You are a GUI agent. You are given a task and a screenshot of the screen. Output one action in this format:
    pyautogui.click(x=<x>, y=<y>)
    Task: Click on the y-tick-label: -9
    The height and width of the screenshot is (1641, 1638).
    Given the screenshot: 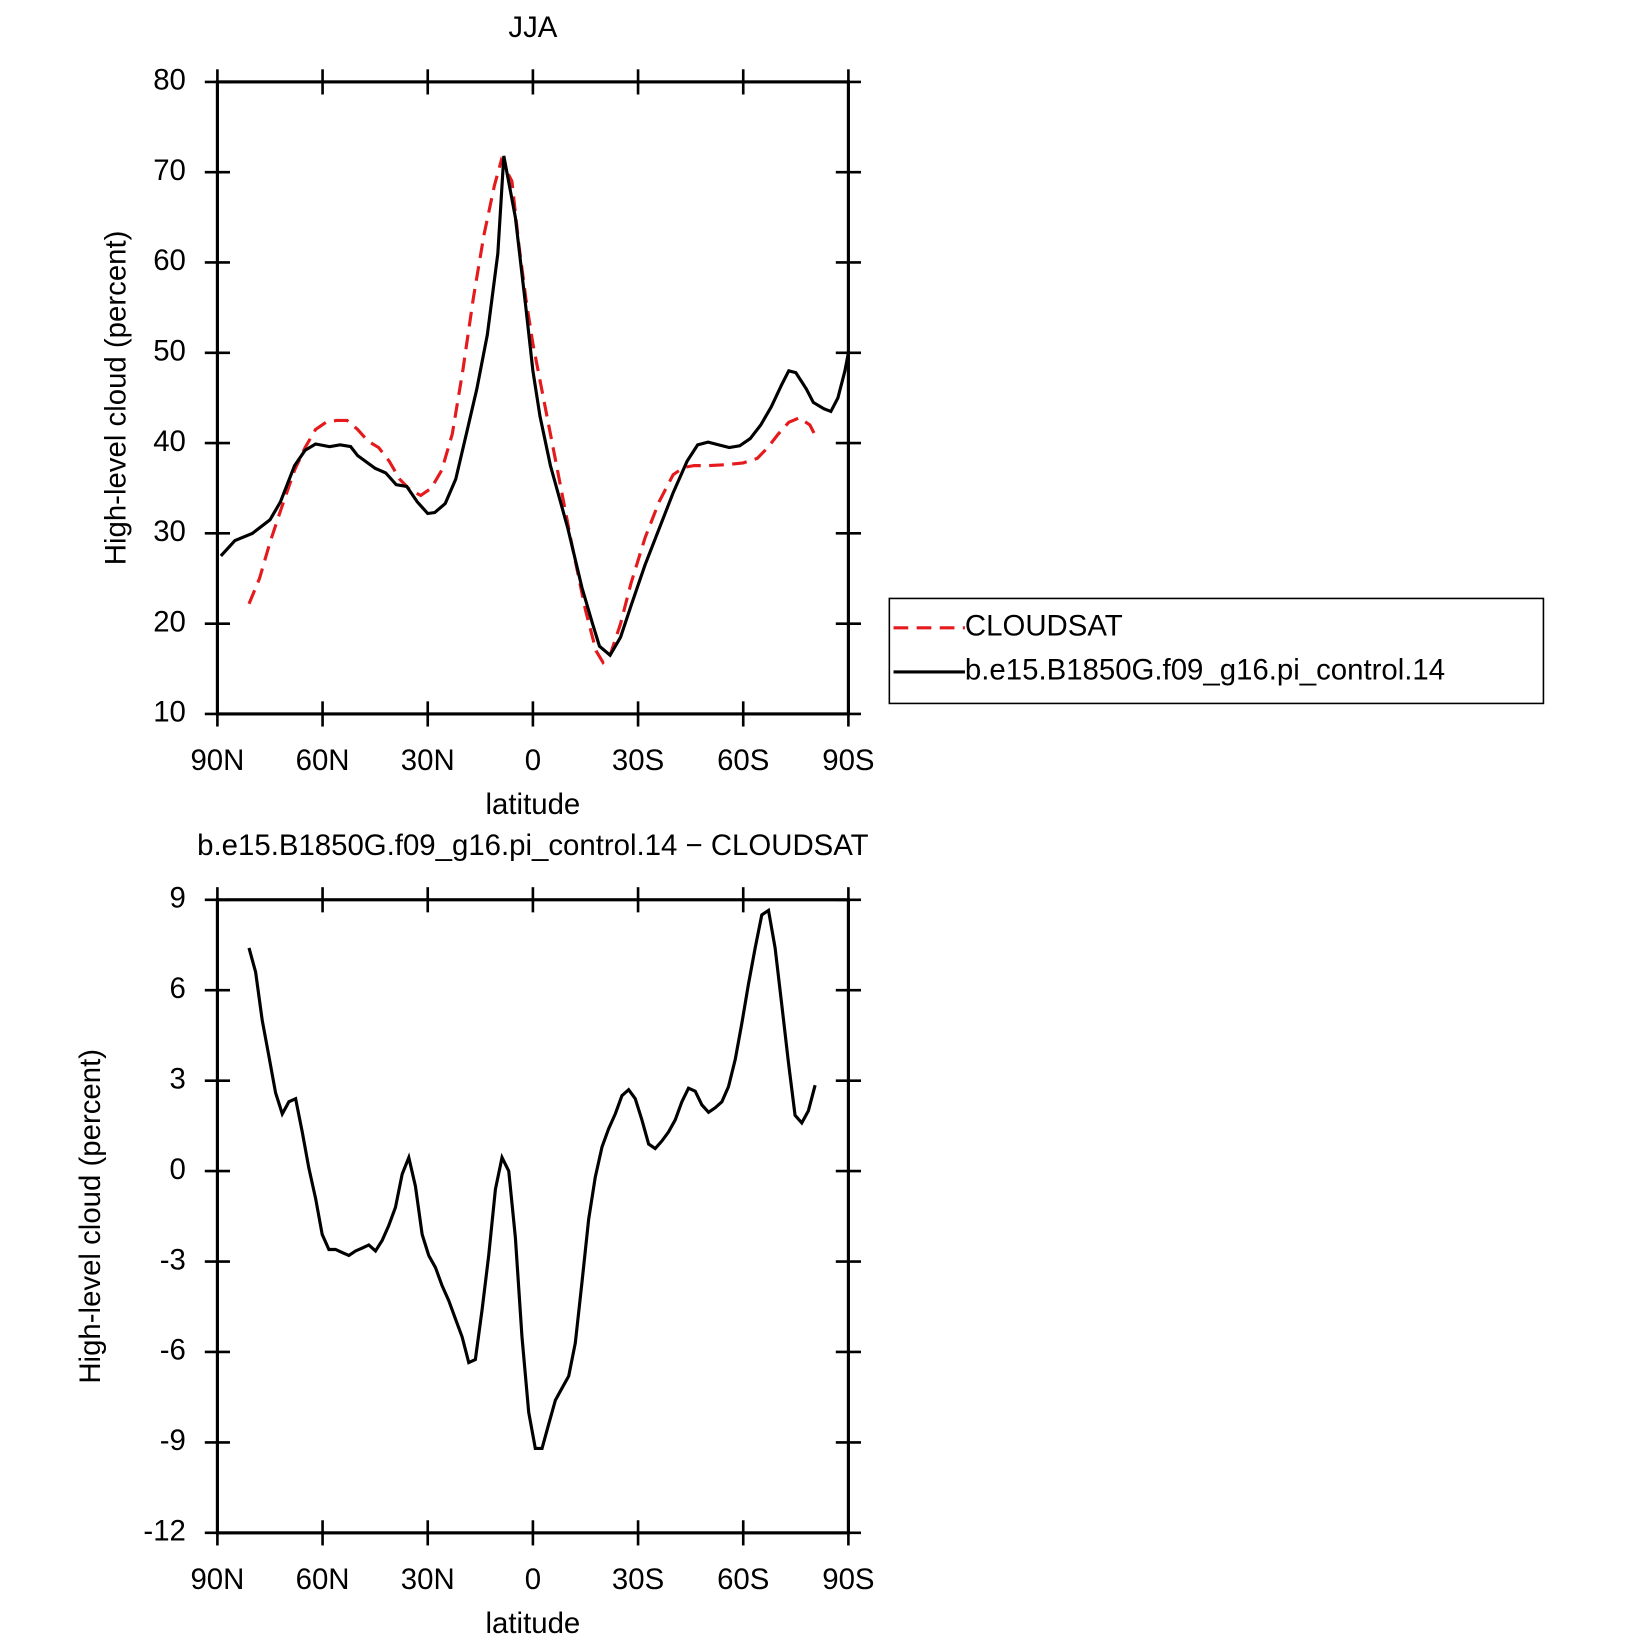 What is the action you would take?
    pyautogui.click(x=173, y=1440)
    